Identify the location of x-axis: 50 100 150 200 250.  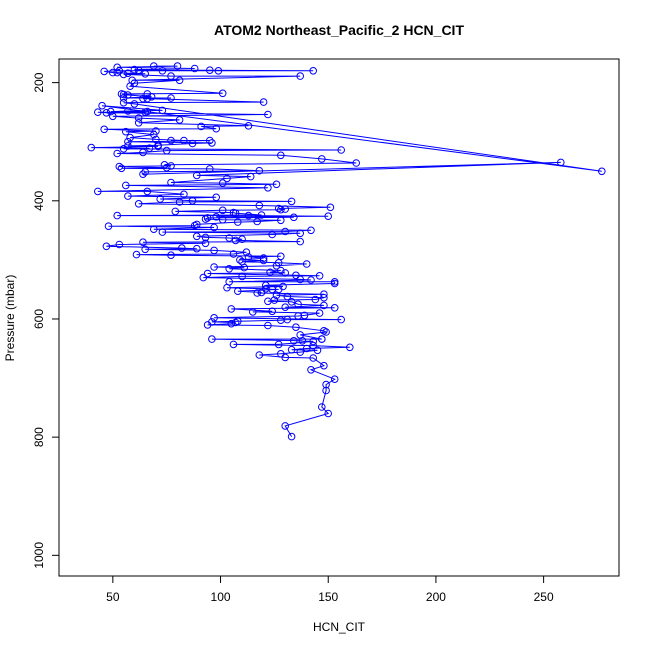
(330, 589).